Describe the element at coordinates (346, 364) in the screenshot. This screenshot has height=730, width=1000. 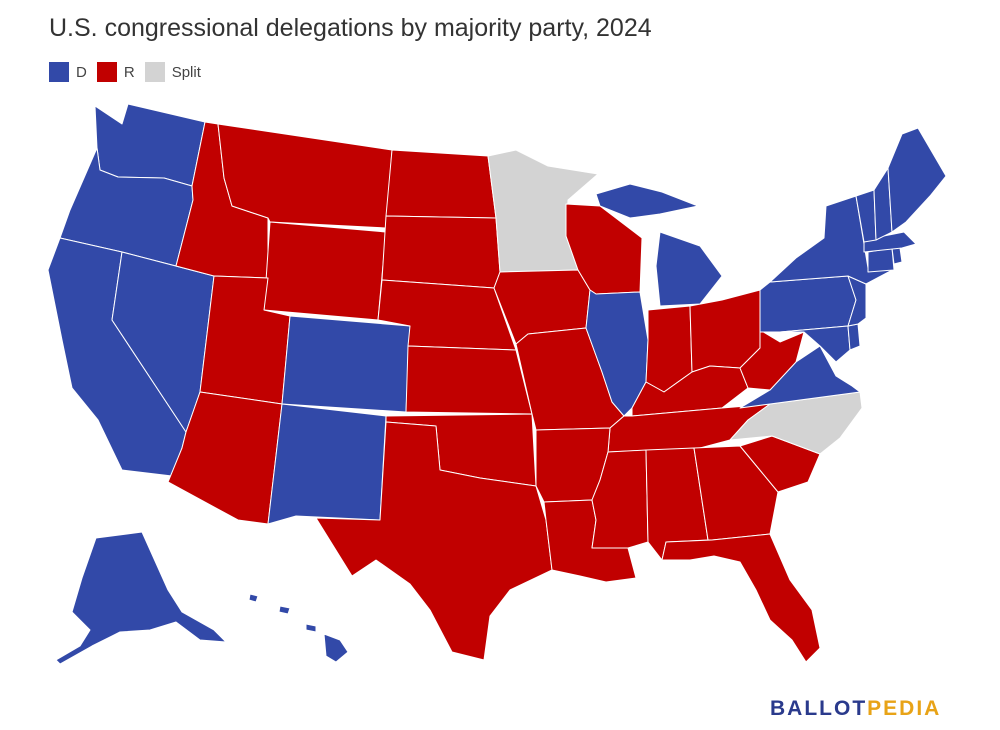
I see `state-co` at that location.